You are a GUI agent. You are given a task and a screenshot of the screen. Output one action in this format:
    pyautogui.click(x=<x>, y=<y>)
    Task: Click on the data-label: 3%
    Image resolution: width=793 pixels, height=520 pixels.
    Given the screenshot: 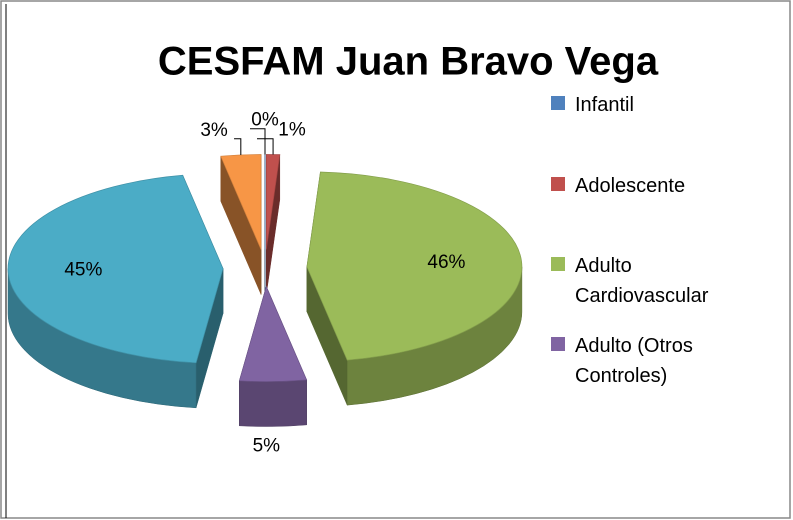 What is the action you would take?
    pyautogui.click(x=214, y=130)
    